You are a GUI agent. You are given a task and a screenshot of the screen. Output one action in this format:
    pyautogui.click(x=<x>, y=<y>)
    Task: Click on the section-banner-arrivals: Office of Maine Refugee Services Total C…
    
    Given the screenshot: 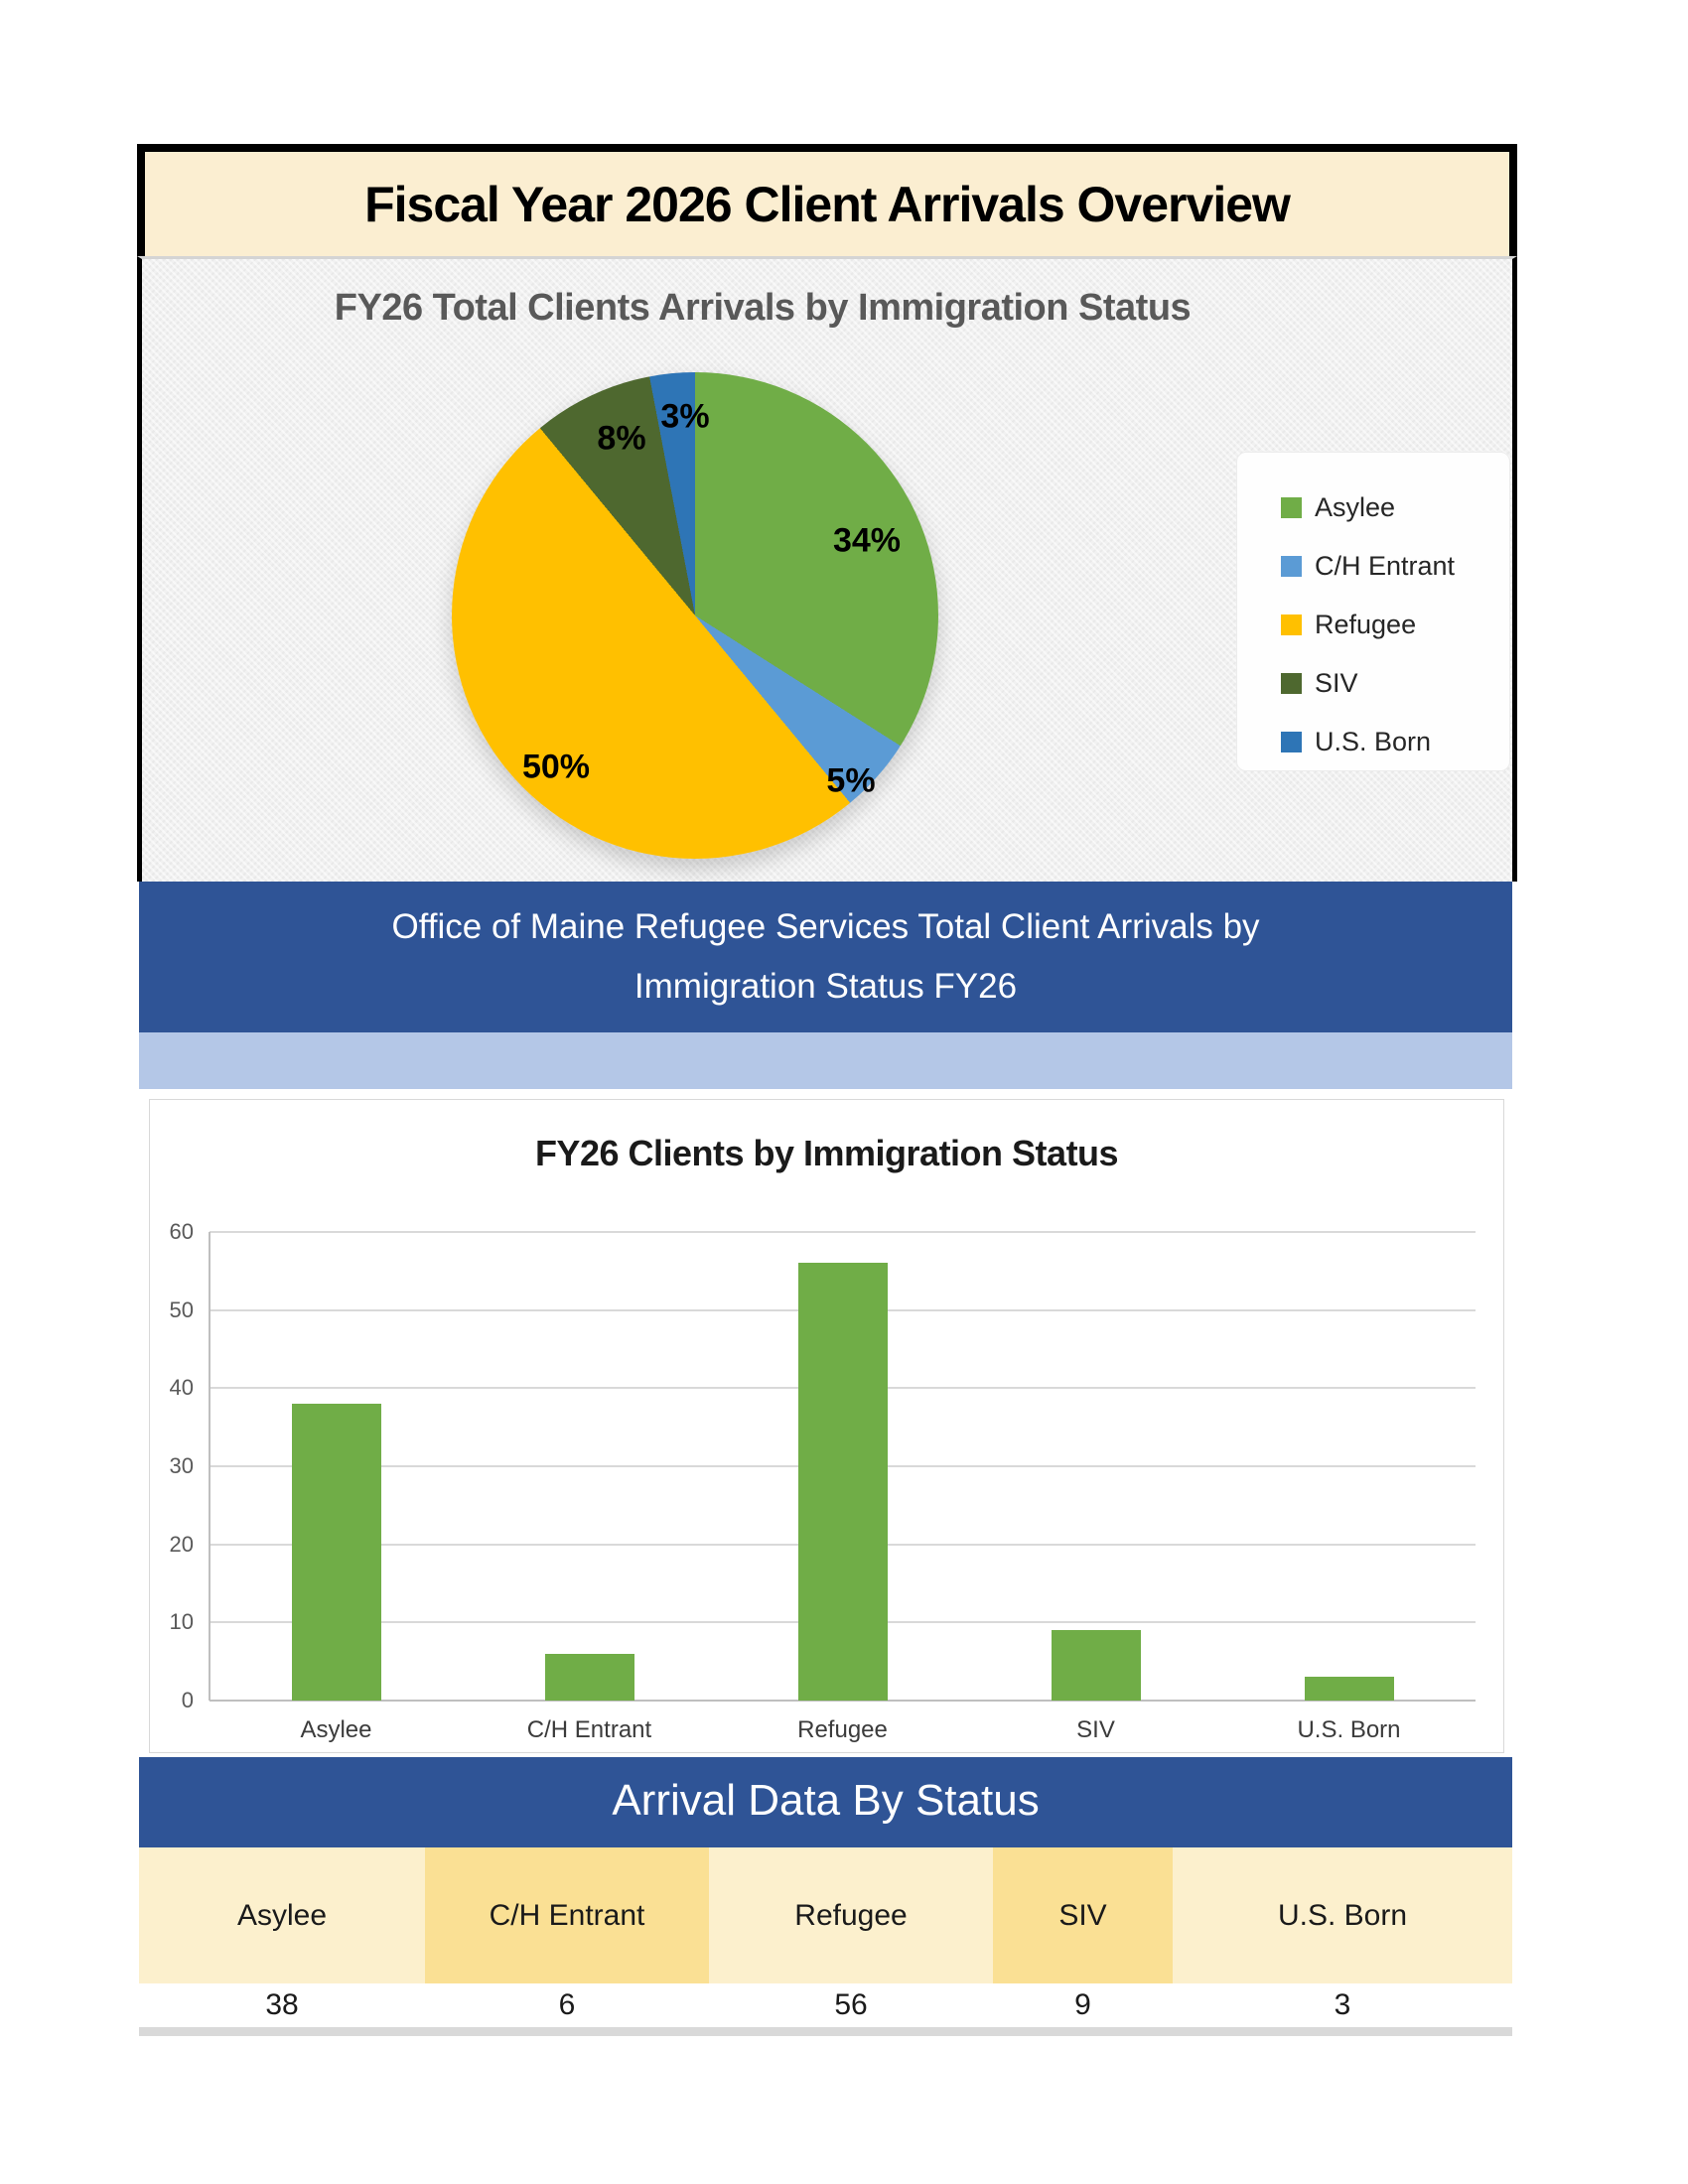 What is the action you would take?
    pyautogui.click(x=825, y=957)
    